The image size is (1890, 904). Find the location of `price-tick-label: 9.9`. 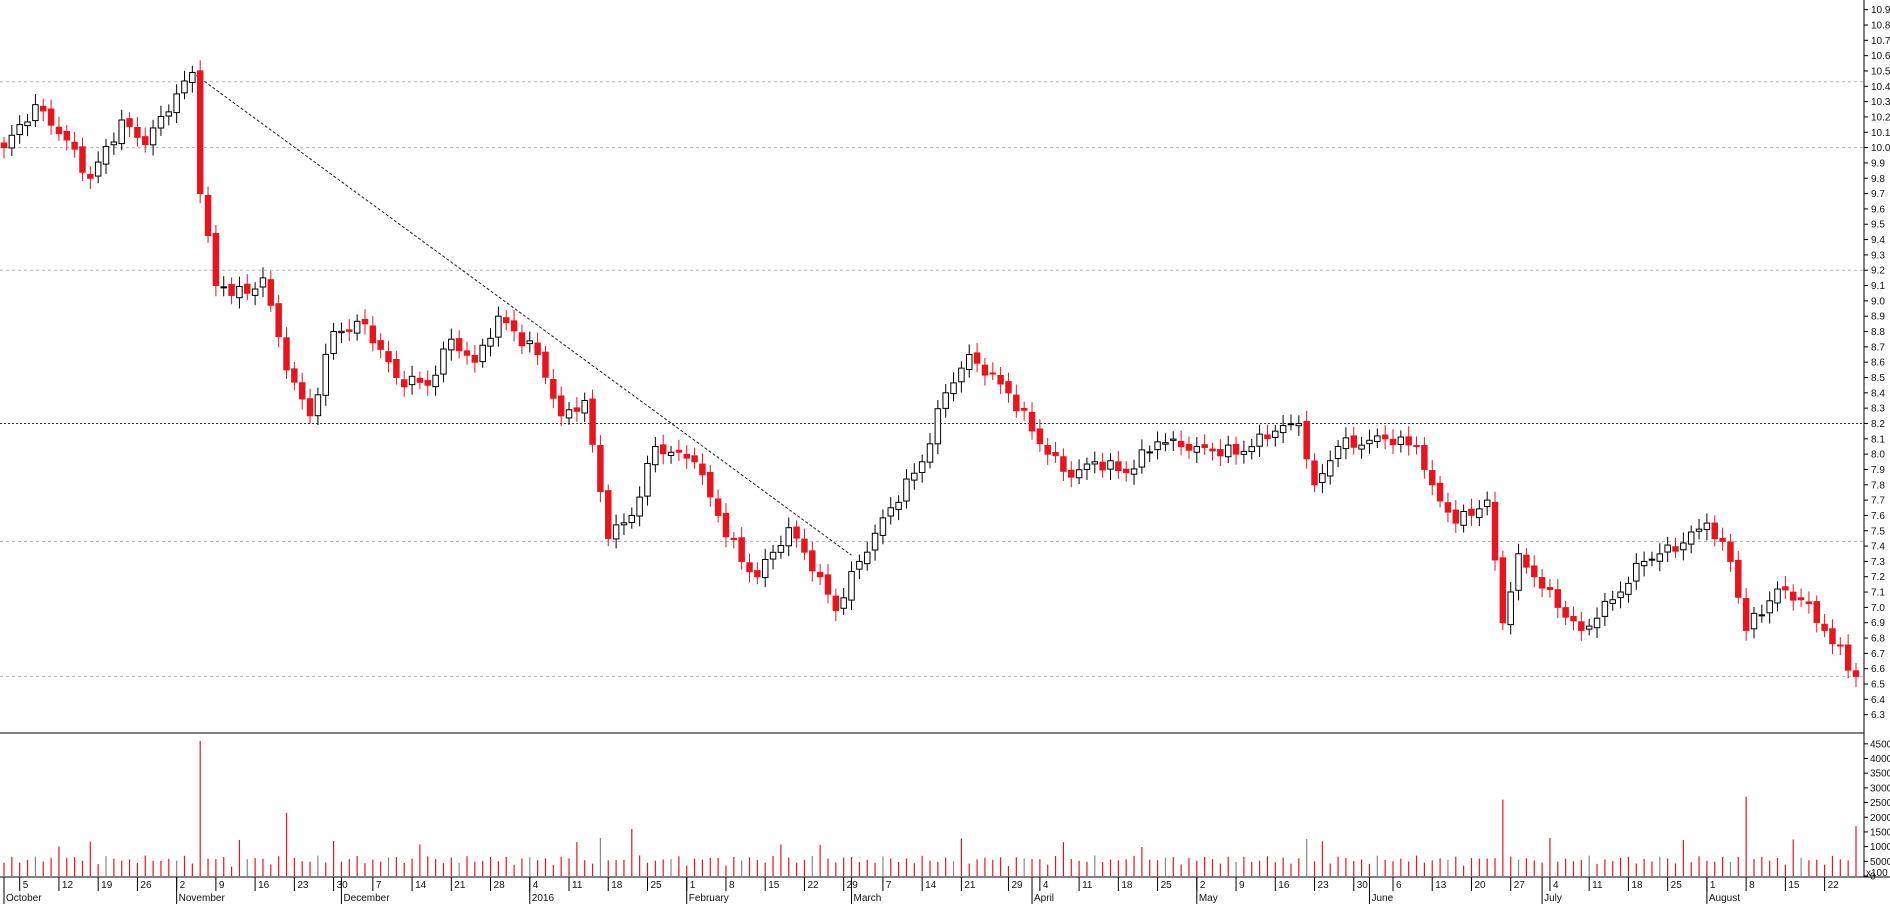

price-tick-label: 9.9 is located at coordinates (1878, 163).